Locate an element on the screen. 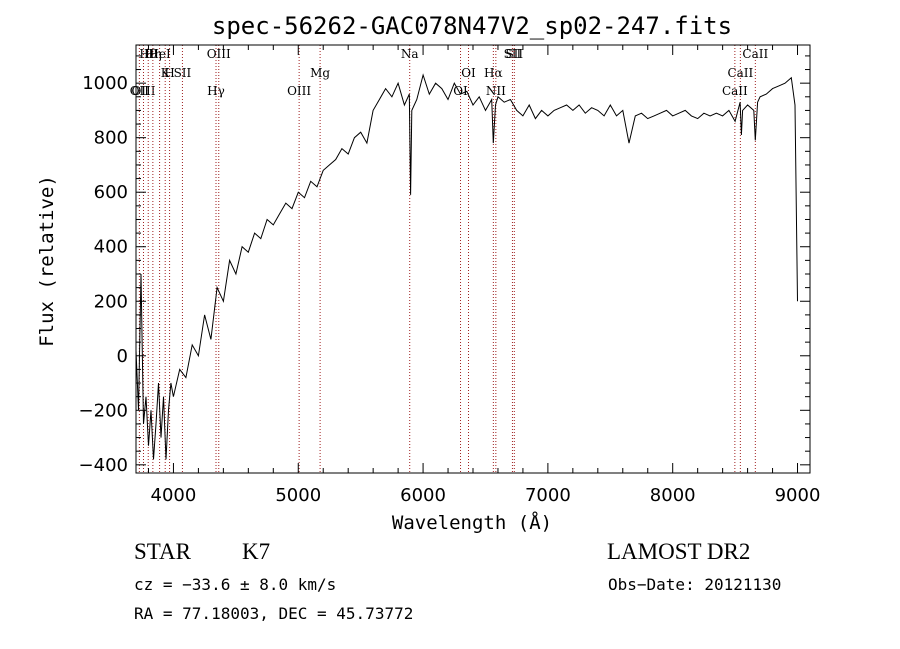 The height and width of the screenshot is (649, 900). y-tick-label: 0 is located at coordinates (122, 356).